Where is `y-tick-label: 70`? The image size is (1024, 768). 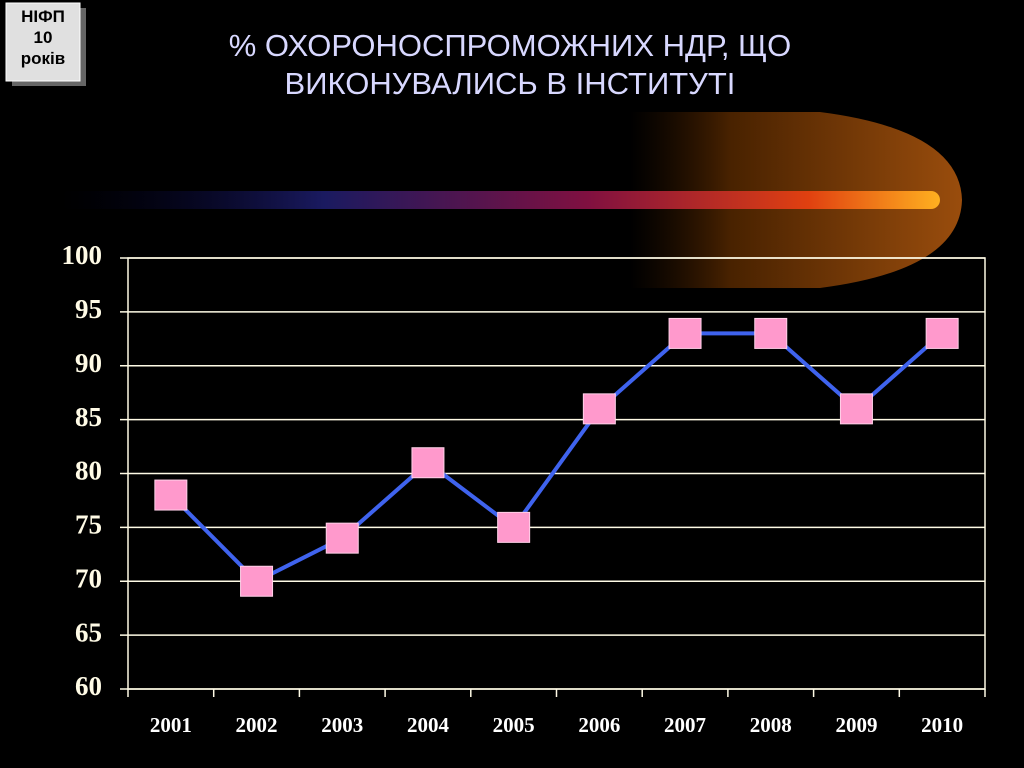 y-tick-label: 70 is located at coordinates (88, 578).